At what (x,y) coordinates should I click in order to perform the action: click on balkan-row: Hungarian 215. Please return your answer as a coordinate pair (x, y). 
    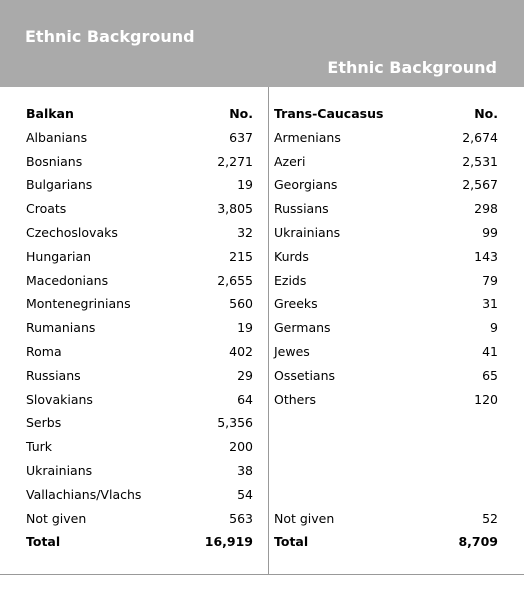
    Looking at the image, I should click on (139, 257).